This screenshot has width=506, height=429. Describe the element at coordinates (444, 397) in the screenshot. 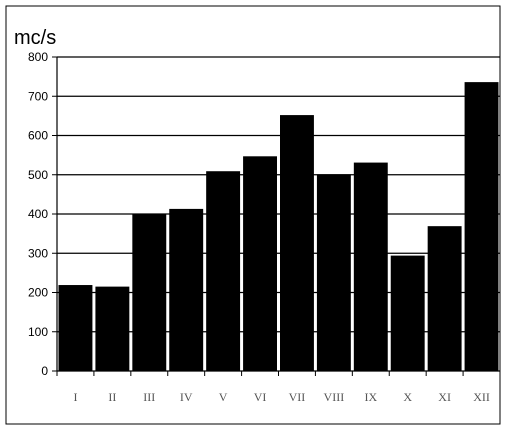

I see `x-tick-label-XI: XI` at that location.